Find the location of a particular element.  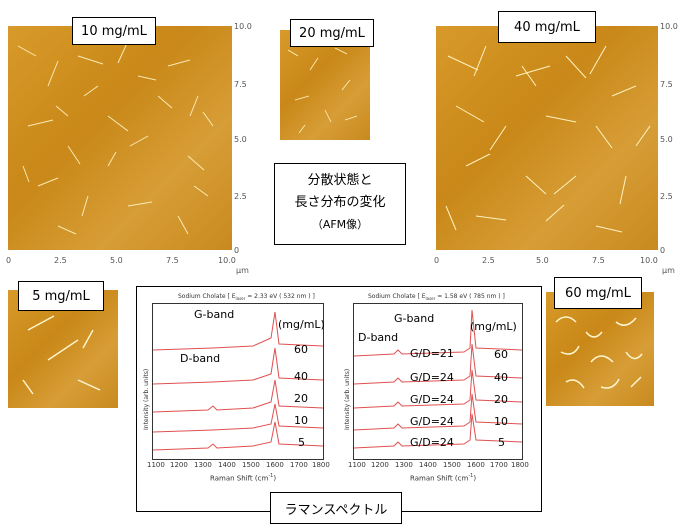

right-ratio-0: G/D=21 is located at coordinates (432, 353).